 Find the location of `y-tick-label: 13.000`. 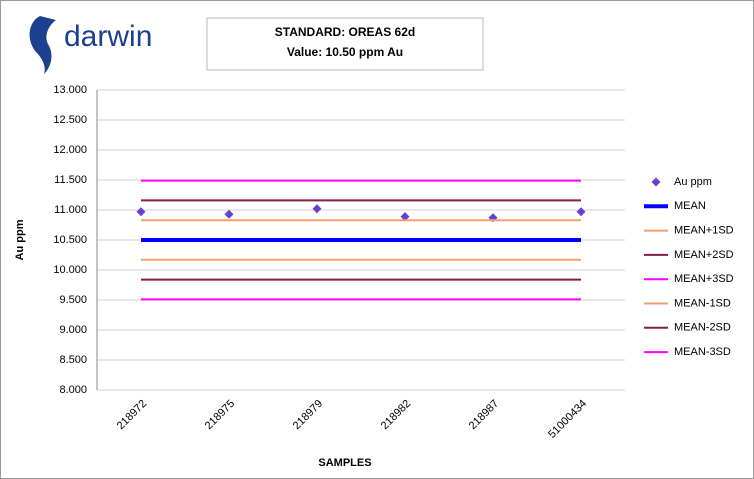

y-tick-label: 13.000 is located at coordinates (70, 90).